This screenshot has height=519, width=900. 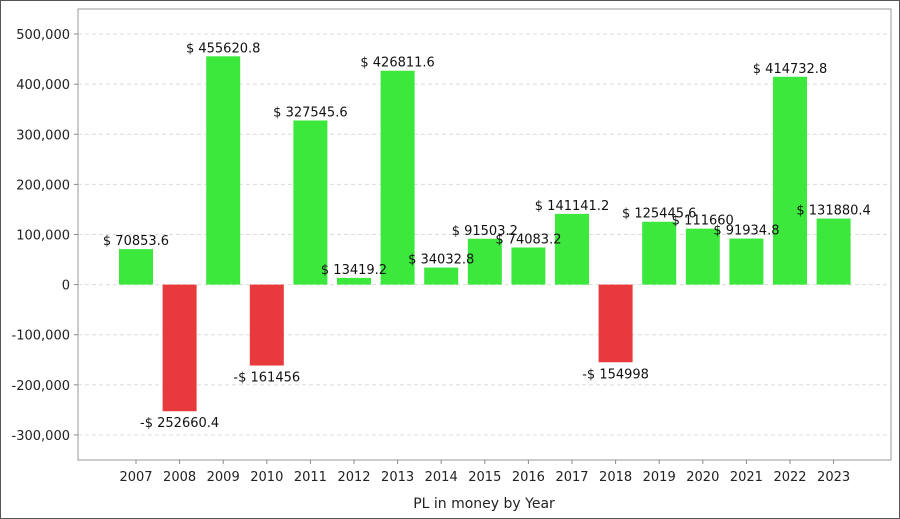 I want to click on data-label-2007: $ 70853.6, so click(x=136, y=241).